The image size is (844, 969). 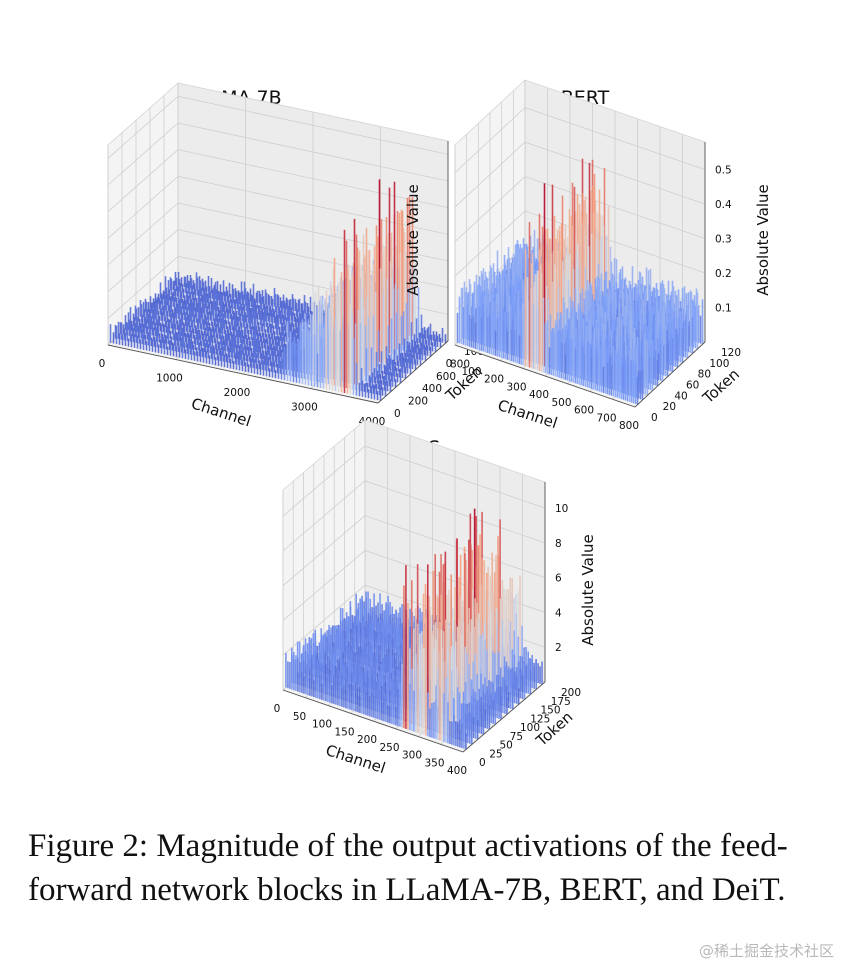 What do you see at coordinates (446, 377) in the screenshot?
I see `y-tick-label: 600` at bounding box center [446, 377].